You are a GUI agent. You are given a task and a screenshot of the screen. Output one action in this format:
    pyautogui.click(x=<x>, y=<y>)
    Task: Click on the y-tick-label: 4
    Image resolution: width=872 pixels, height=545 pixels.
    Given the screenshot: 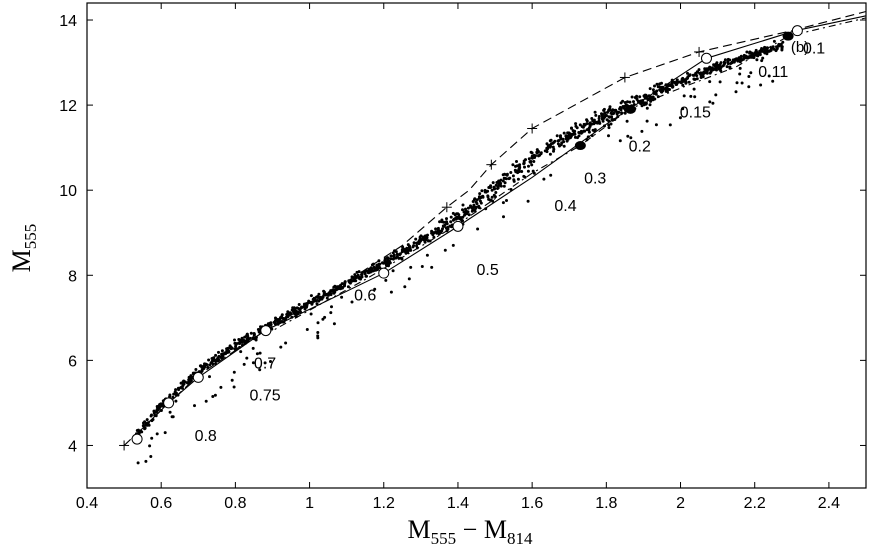 What is the action you would take?
    pyautogui.click(x=72, y=446)
    